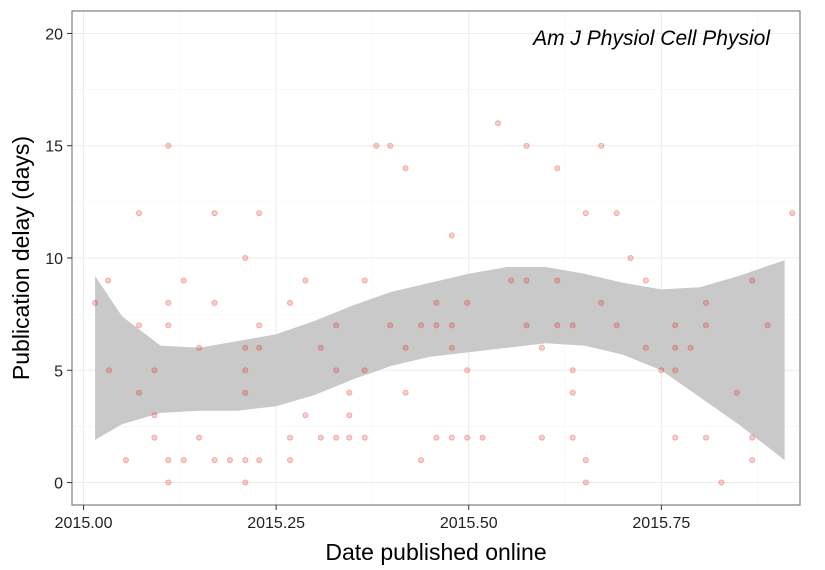 This screenshot has height=570, width=825. I want to click on x-tick-label: 2015.25, so click(276, 523).